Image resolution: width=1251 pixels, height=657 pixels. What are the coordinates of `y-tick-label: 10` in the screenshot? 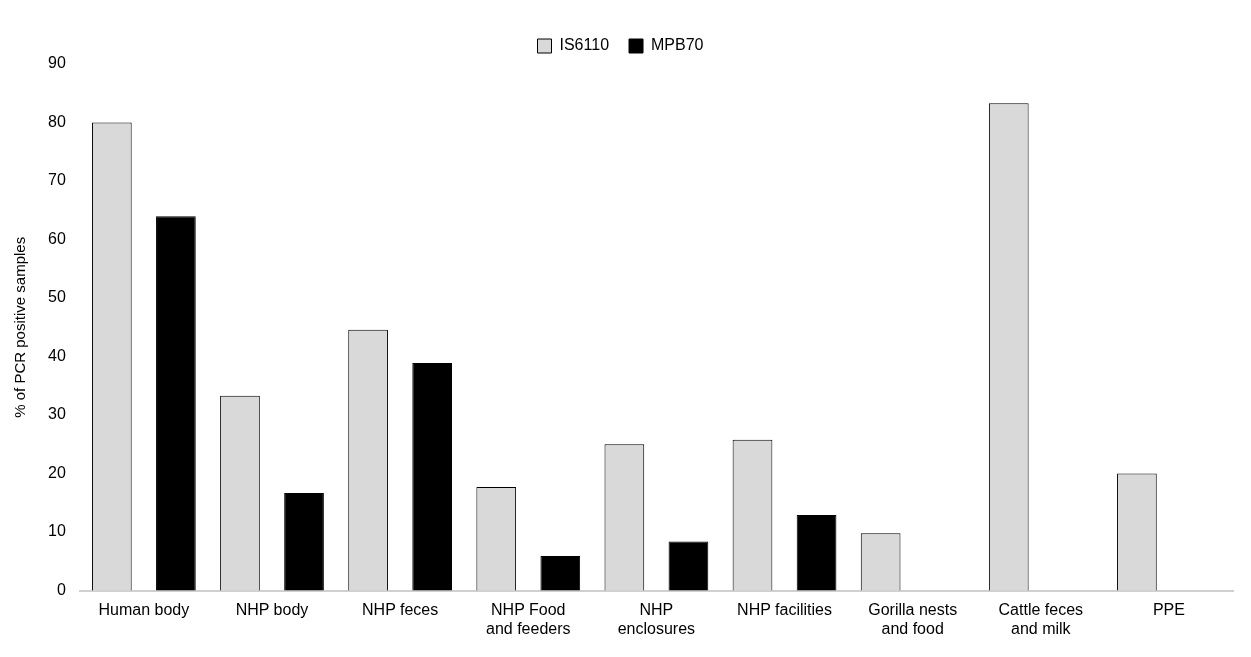 It's located at (57, 531).